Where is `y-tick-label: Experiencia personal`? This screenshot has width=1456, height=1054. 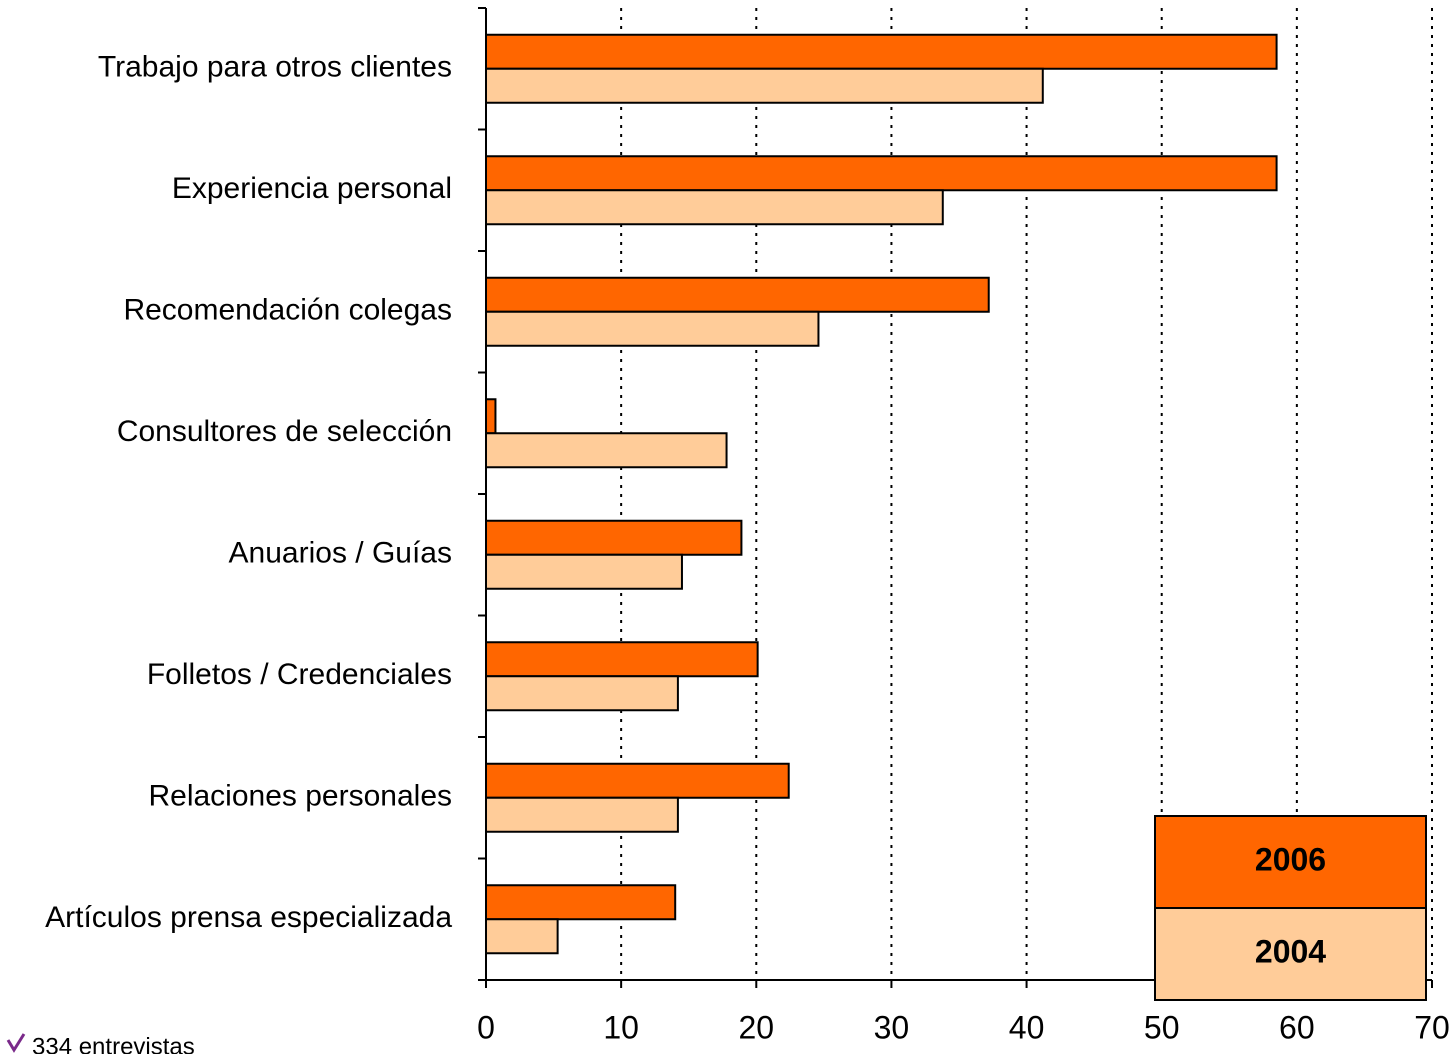
y-tick-label: Experiencia personal is located at coordinates (312, 188).